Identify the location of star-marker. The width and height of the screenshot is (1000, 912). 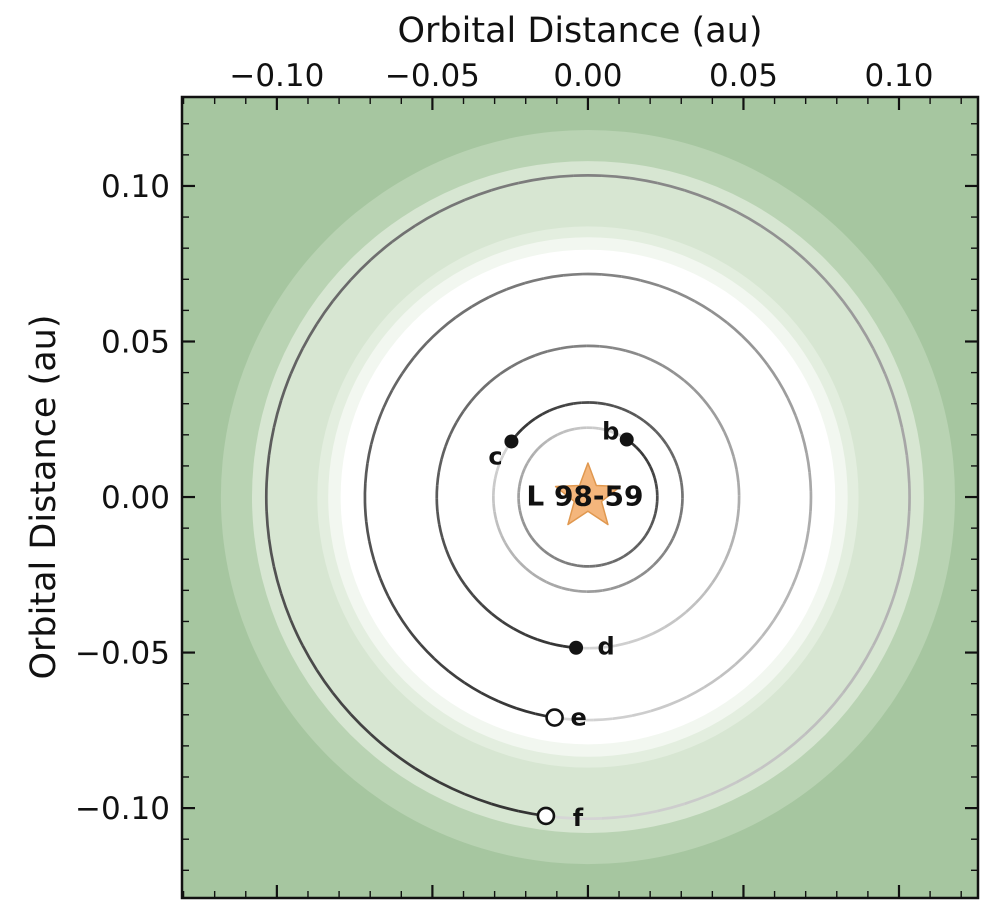
(588, 494).